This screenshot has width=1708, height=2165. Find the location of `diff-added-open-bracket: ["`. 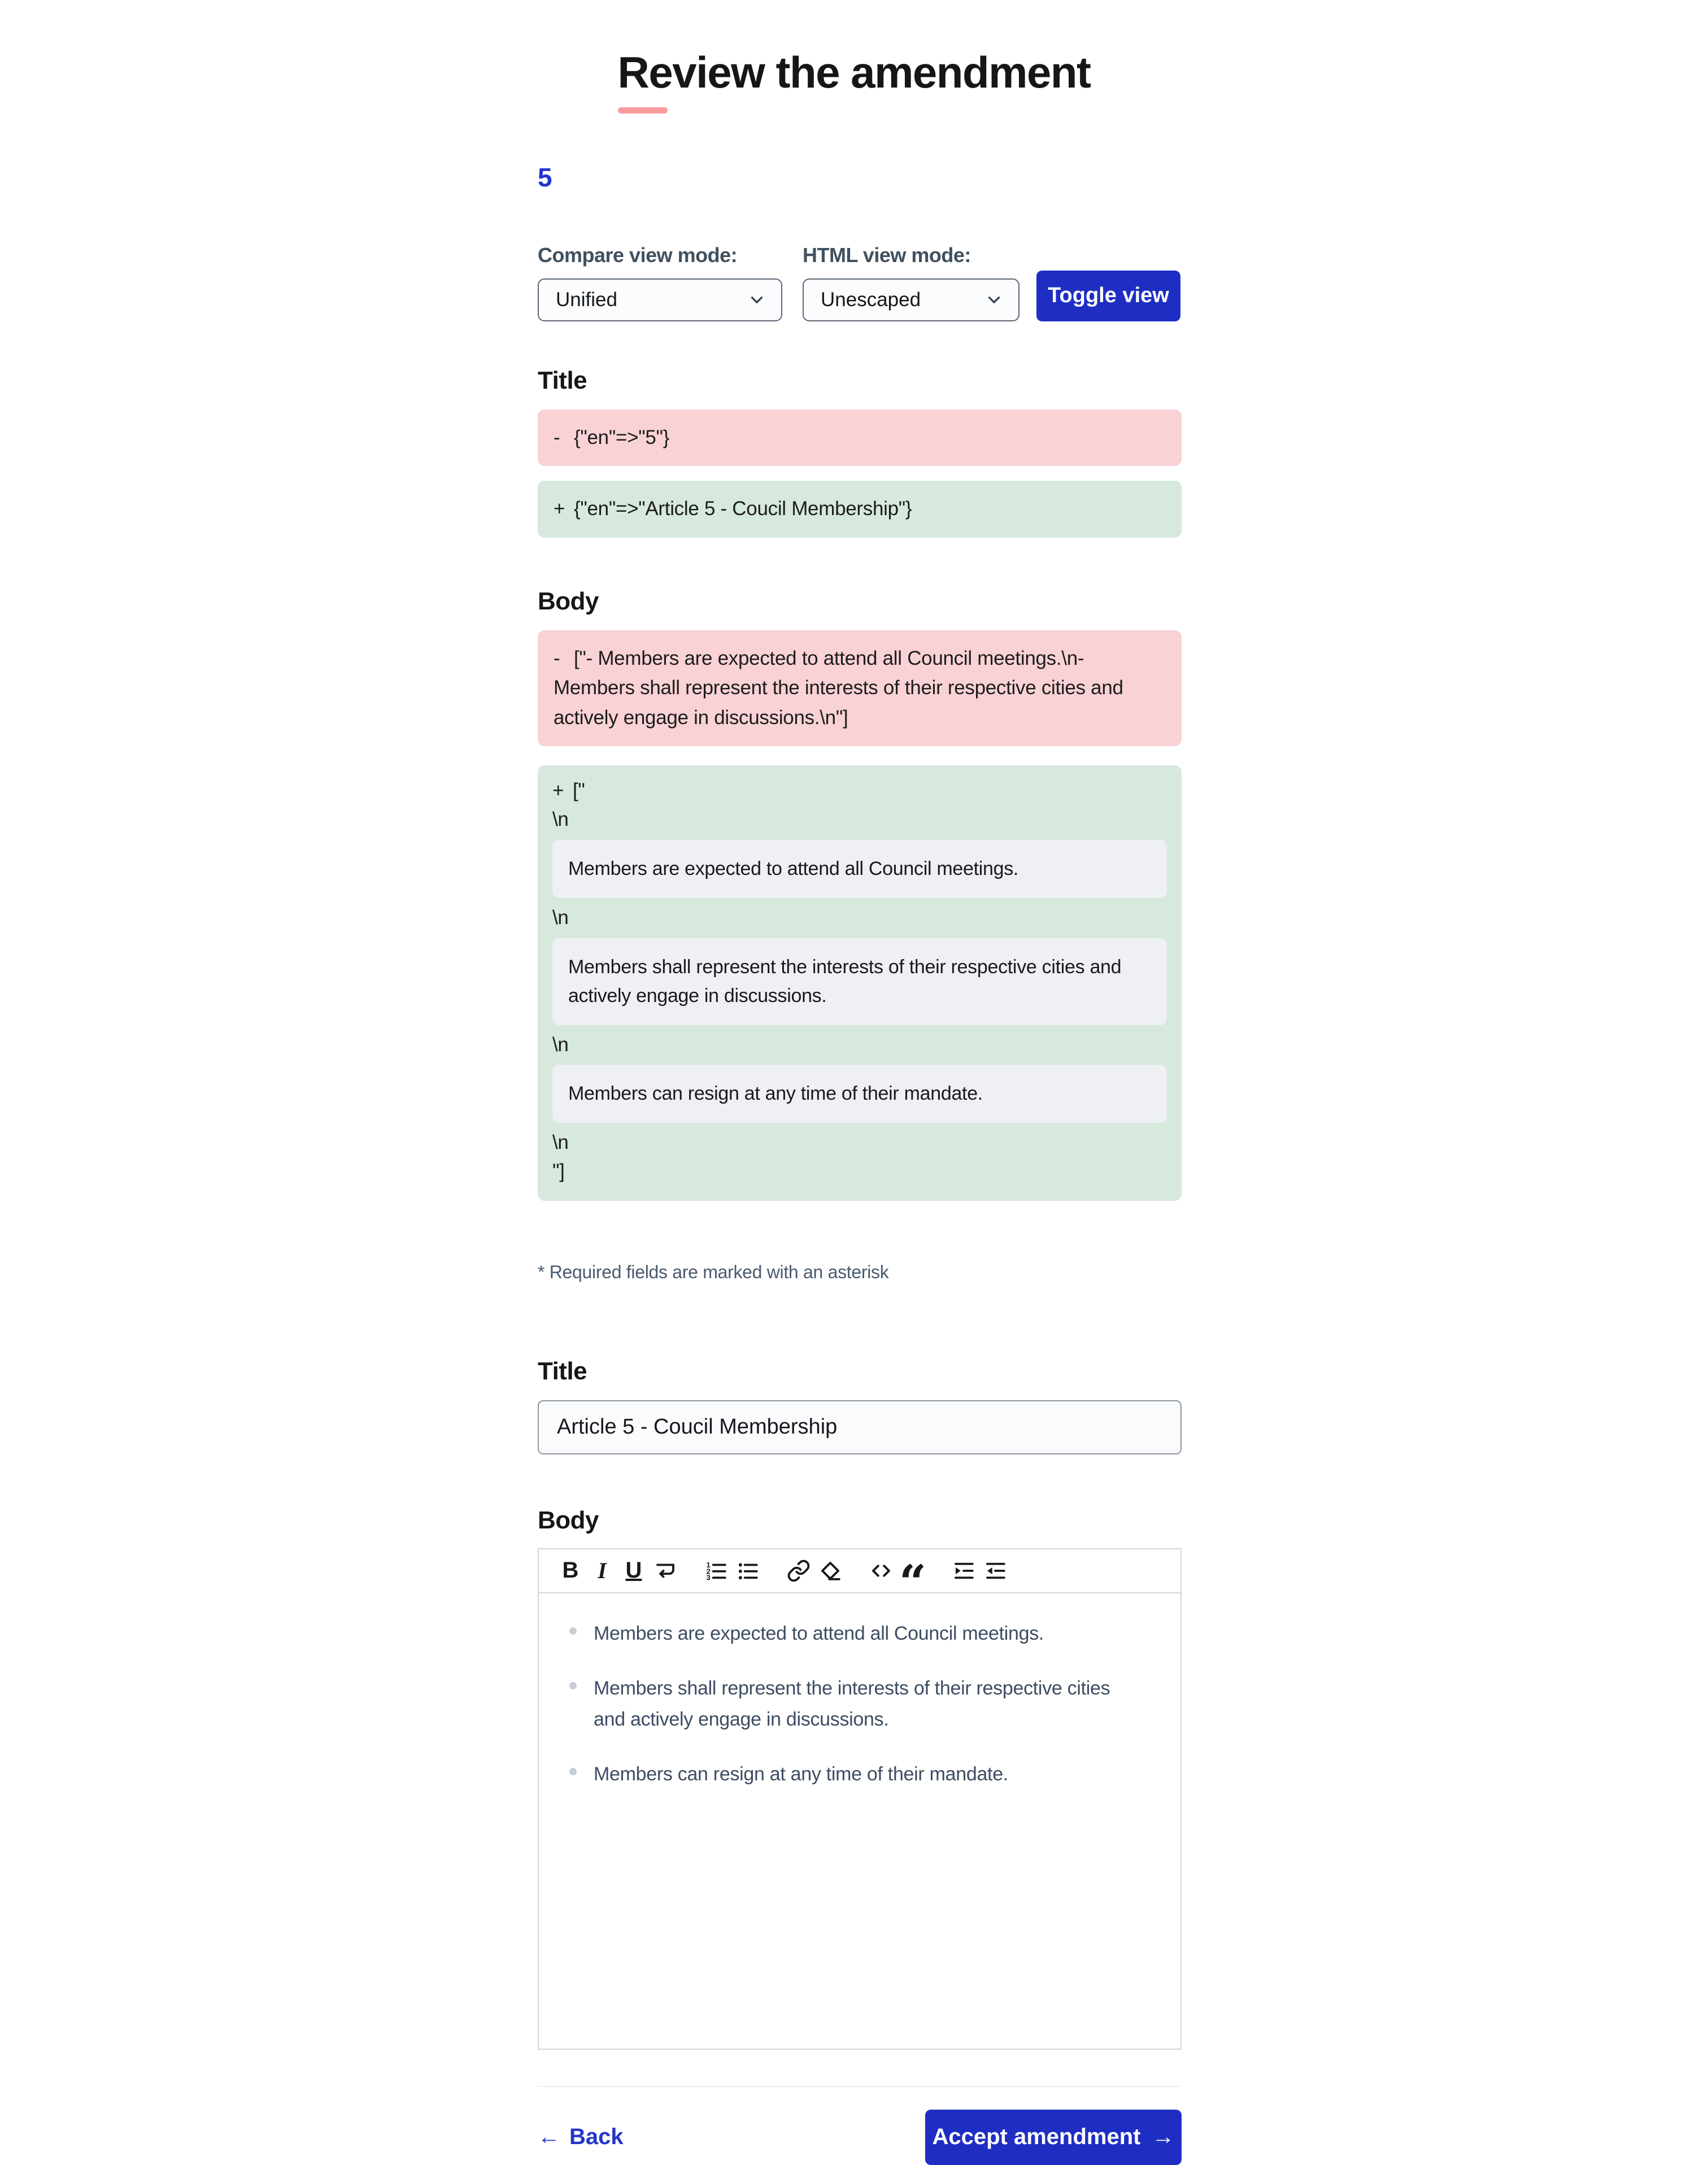

diff-added-open-bracket: [" is located at coordinates (579, 790).